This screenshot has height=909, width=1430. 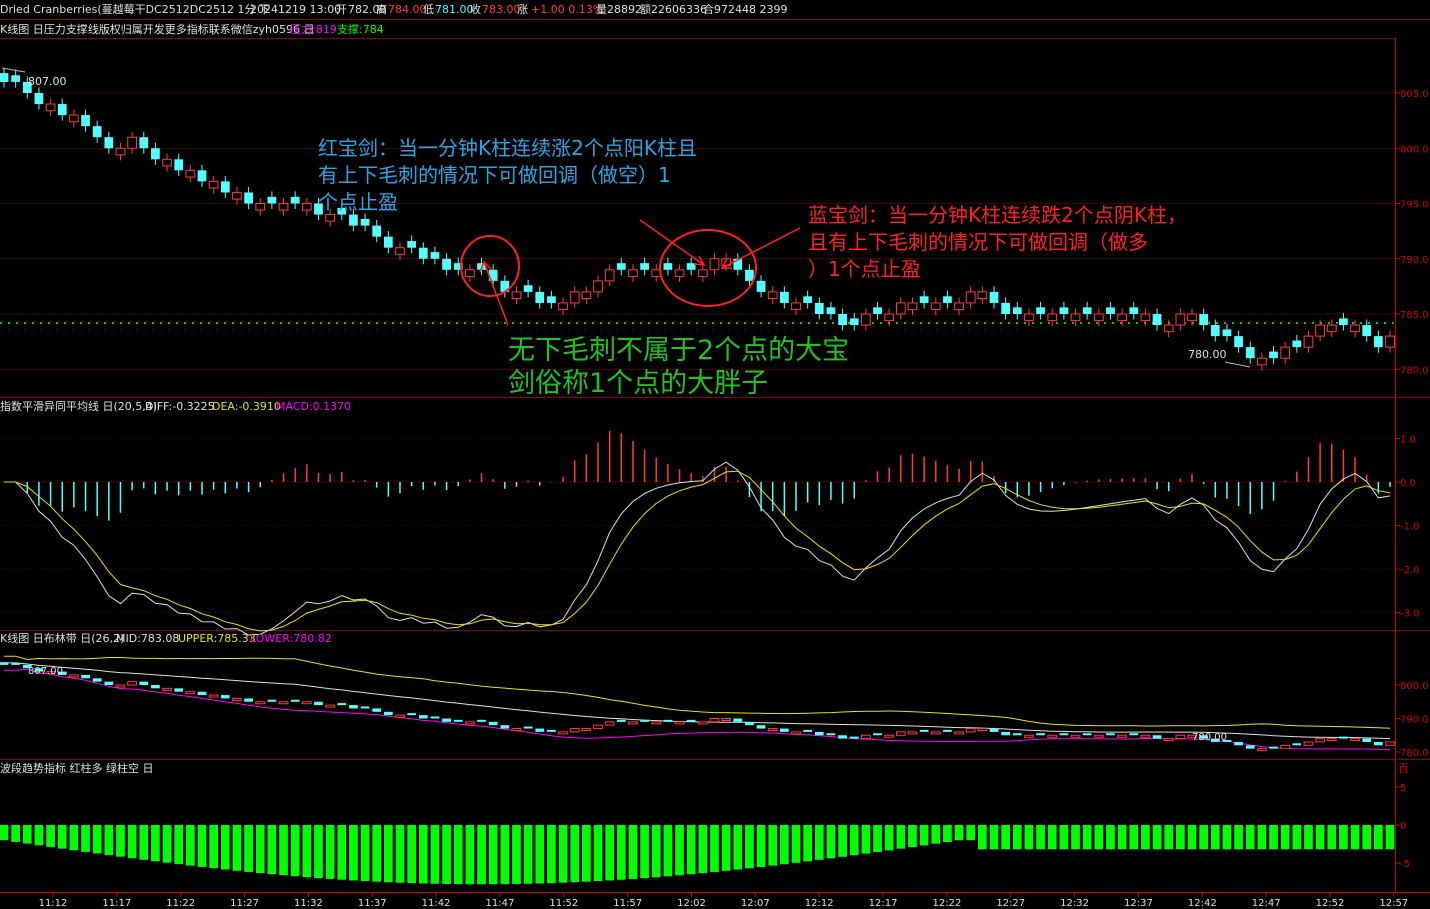 What do you see at coordinates (726, 263) in the screenshot?
I see `arrow-right-head` at bounding box center [726, 263].